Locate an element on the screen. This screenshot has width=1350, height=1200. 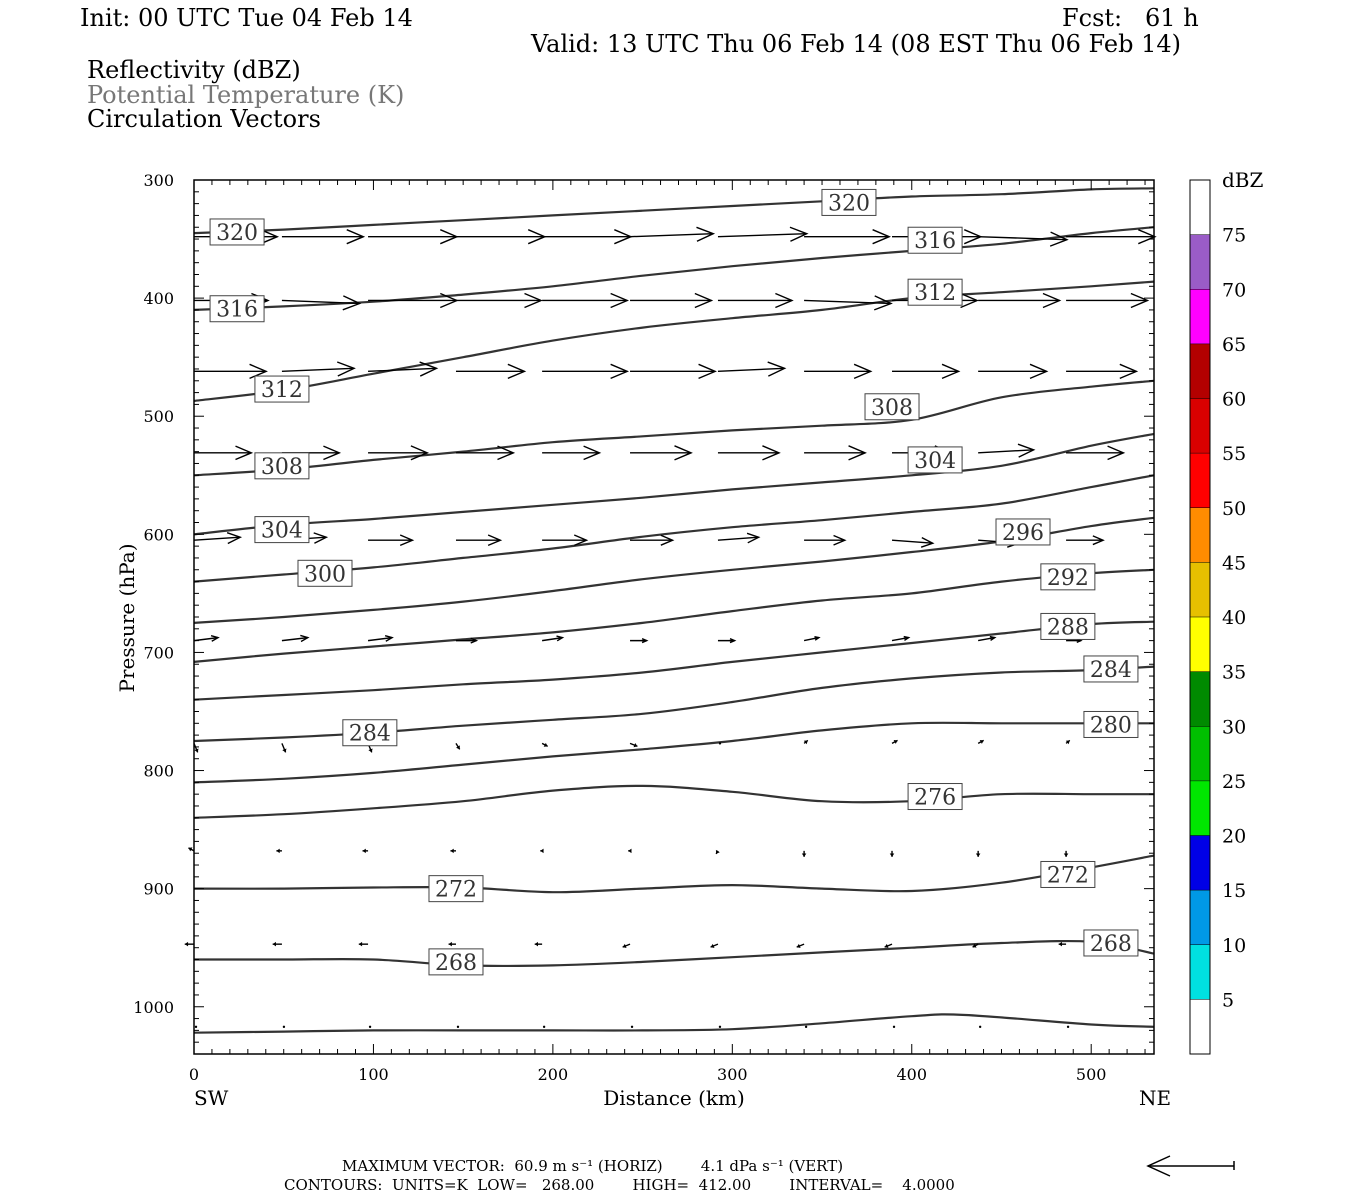
y-tick-label: 1000 is located at coordinates (153, 1007).